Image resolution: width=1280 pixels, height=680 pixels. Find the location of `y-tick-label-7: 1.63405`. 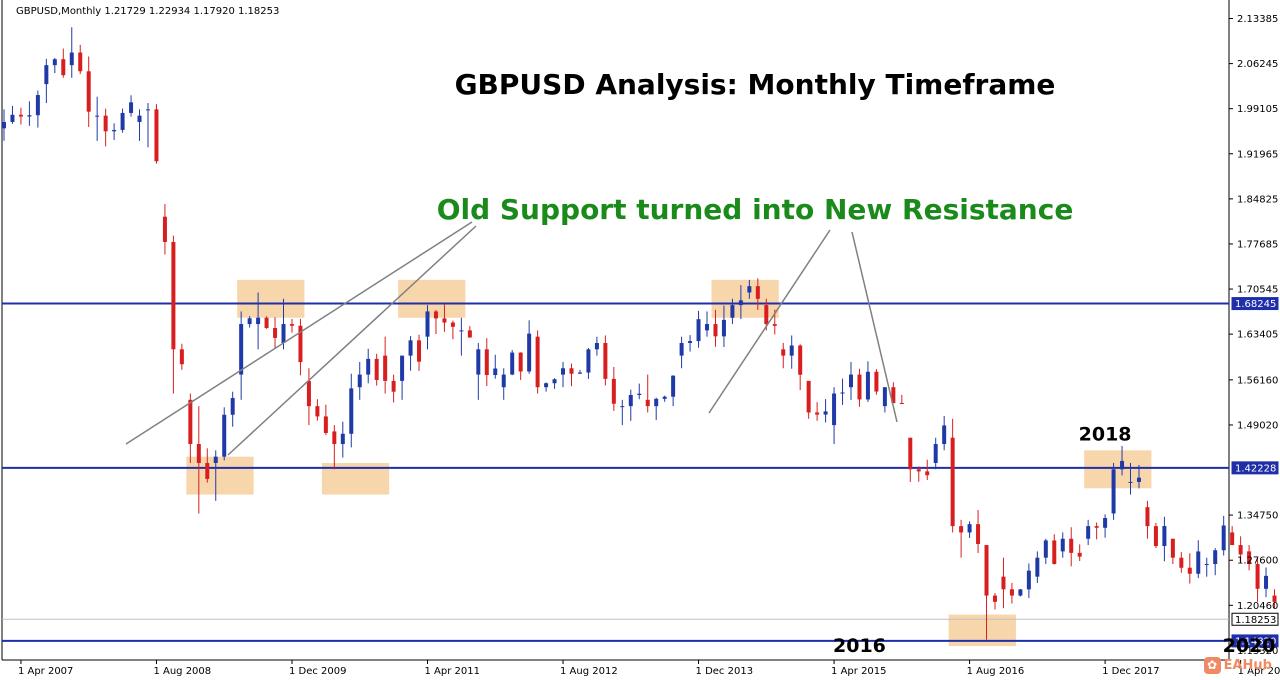

y-tick-label-7: 1.63405 is located at coordinates (1257, 335).